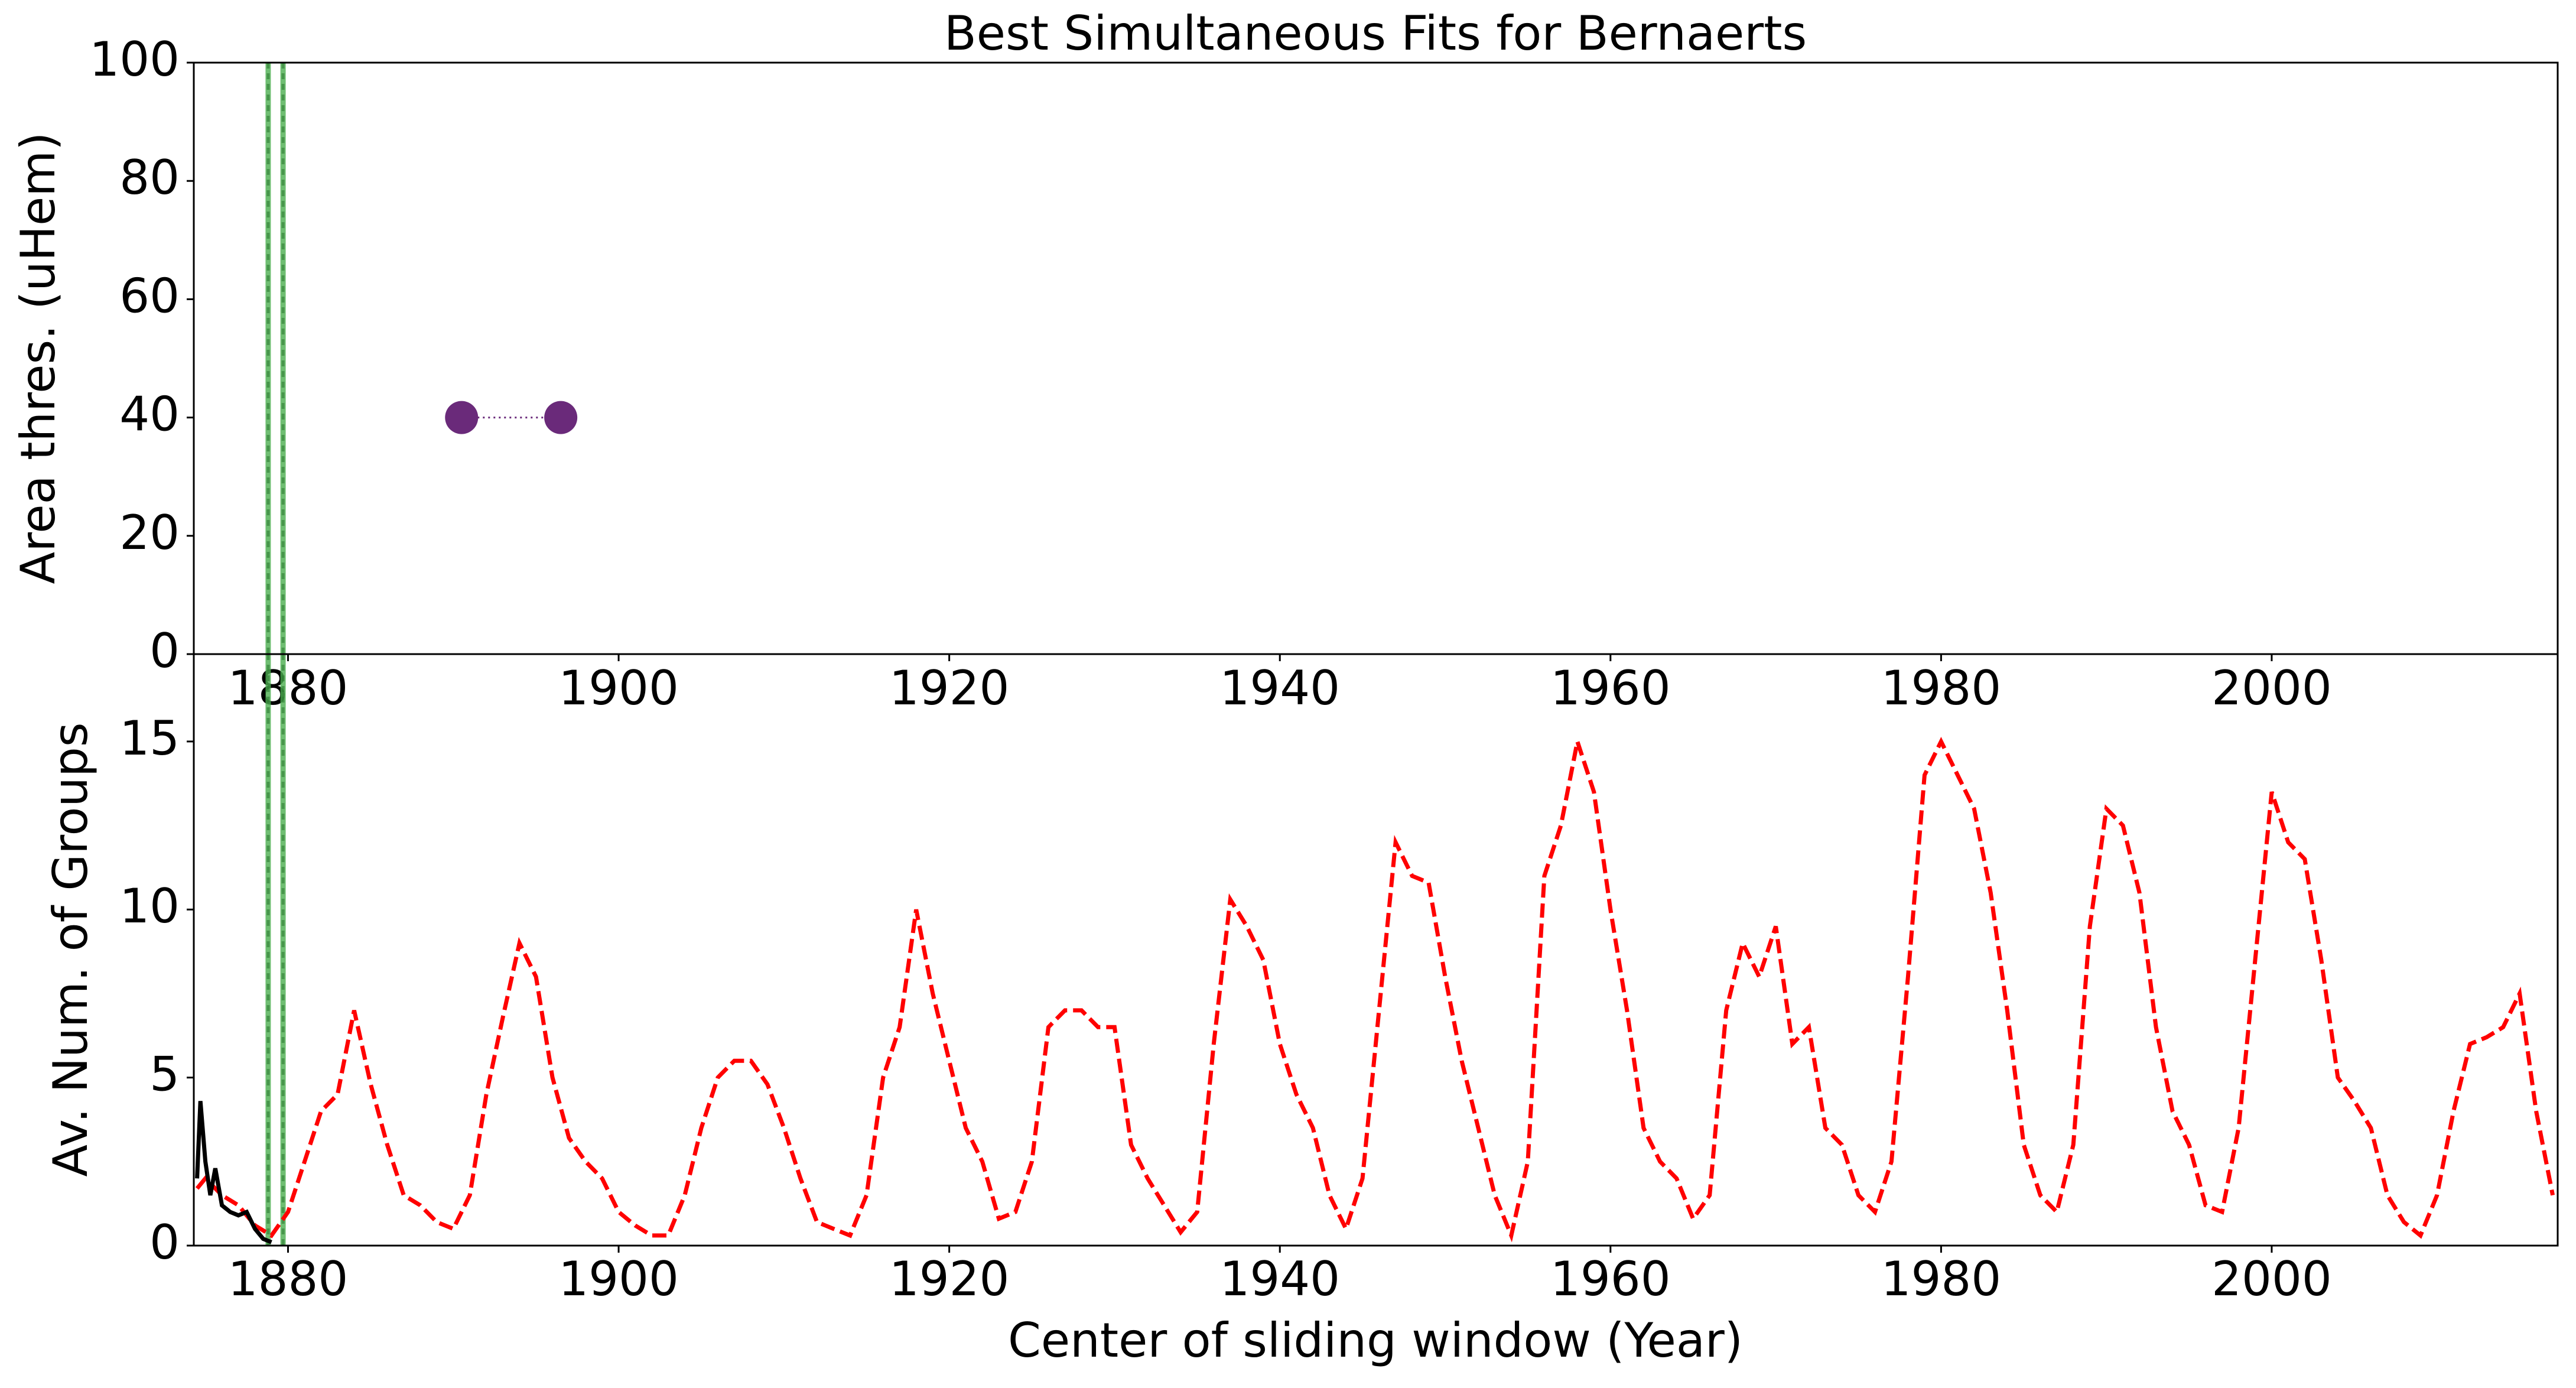 Image resolution: width=2576 pixels, height=1388 pixels. Describe the element at coordinates (71, 949) in the screenshot. I see `y-axis-label: Av. Num. of Groups` at that location.